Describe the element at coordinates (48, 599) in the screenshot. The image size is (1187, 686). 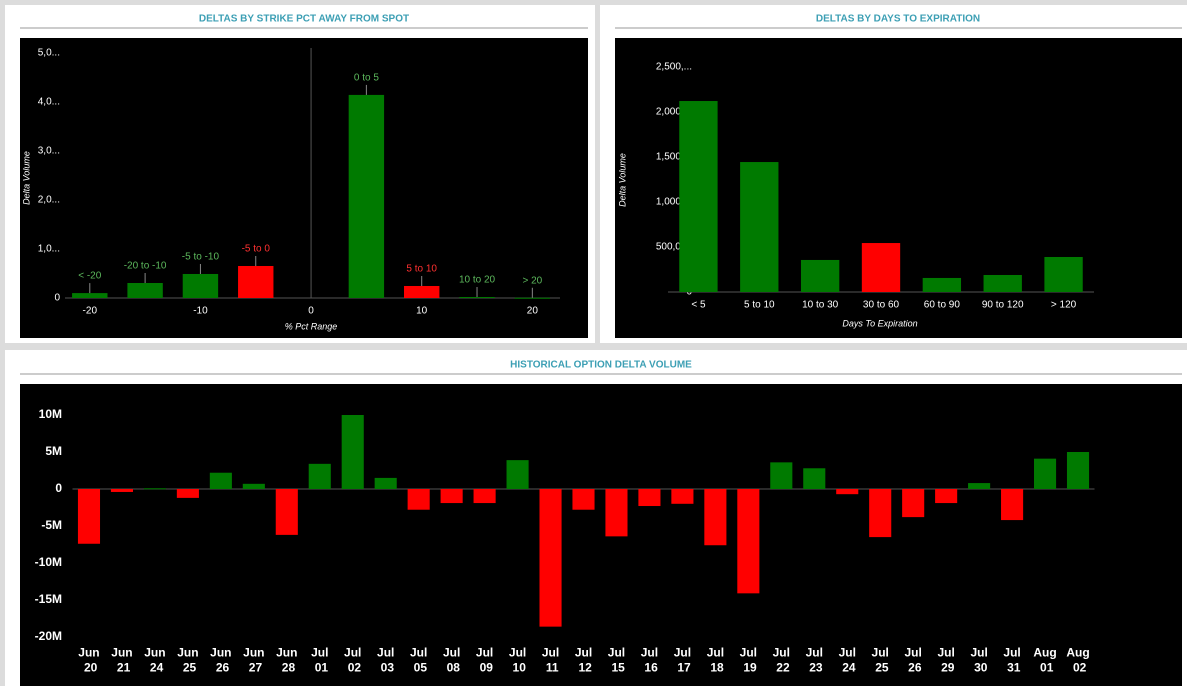
I see `y-tick-label: -15M` at that location.